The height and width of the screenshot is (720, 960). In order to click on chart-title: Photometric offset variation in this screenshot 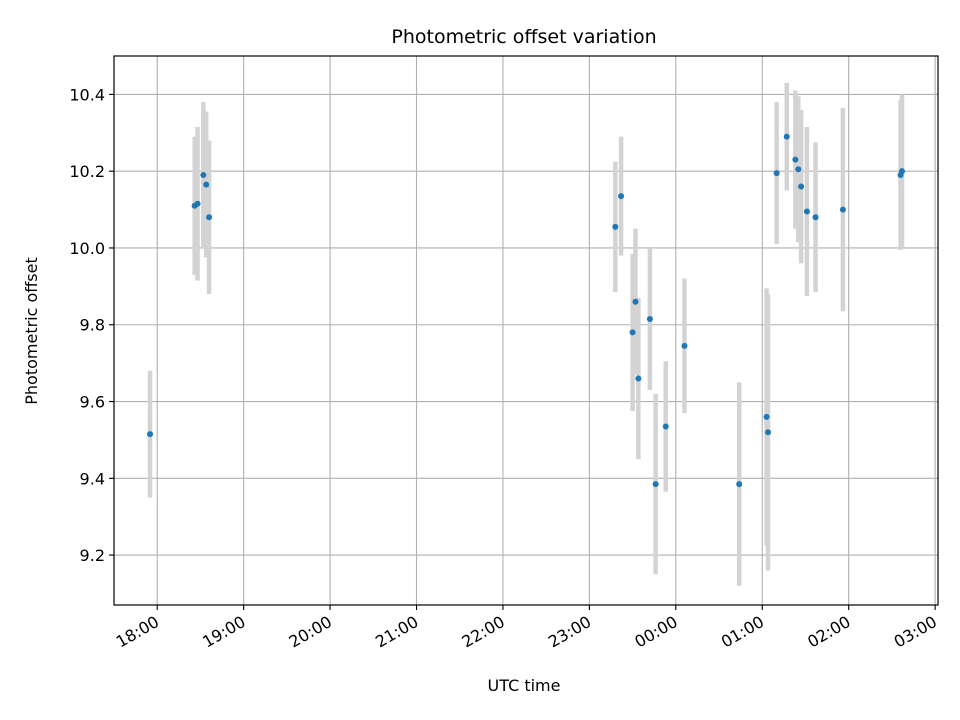, I will do `click(523, 37)`.